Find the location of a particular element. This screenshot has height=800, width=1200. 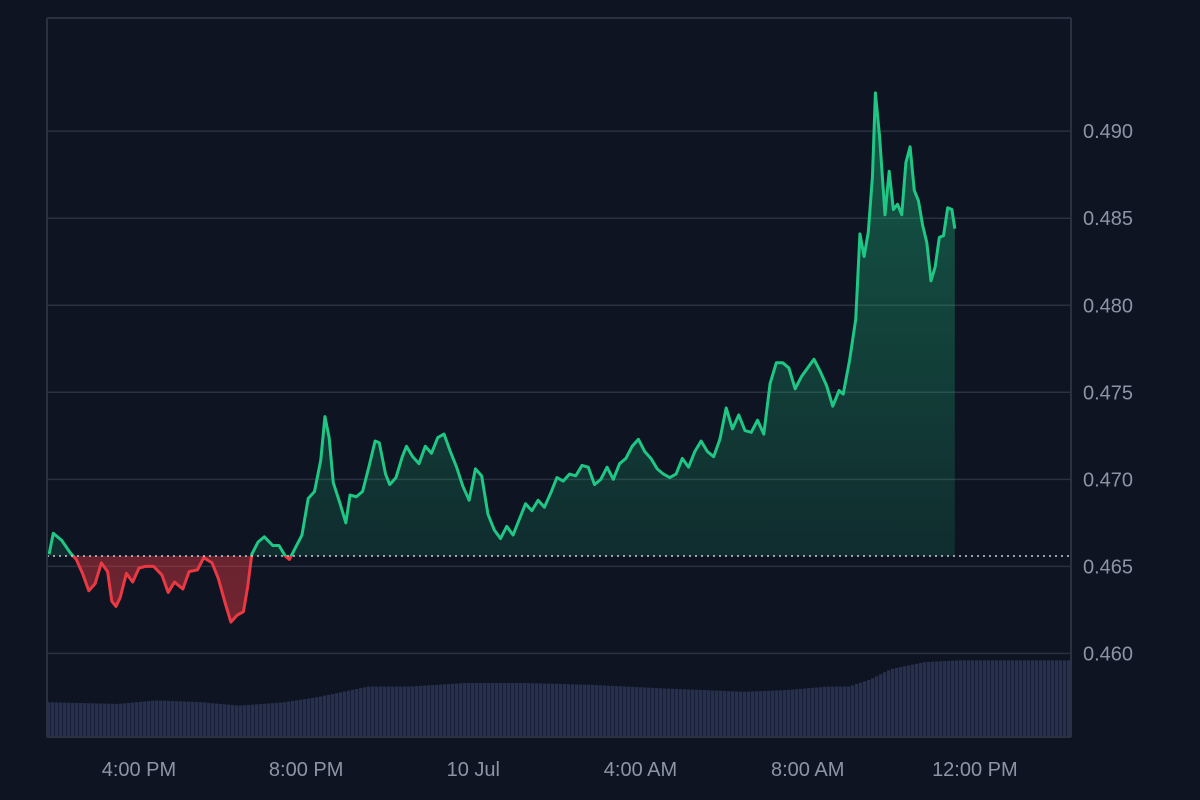

x-tick-label: 4:00 PM is located at coordinates (139, 770).